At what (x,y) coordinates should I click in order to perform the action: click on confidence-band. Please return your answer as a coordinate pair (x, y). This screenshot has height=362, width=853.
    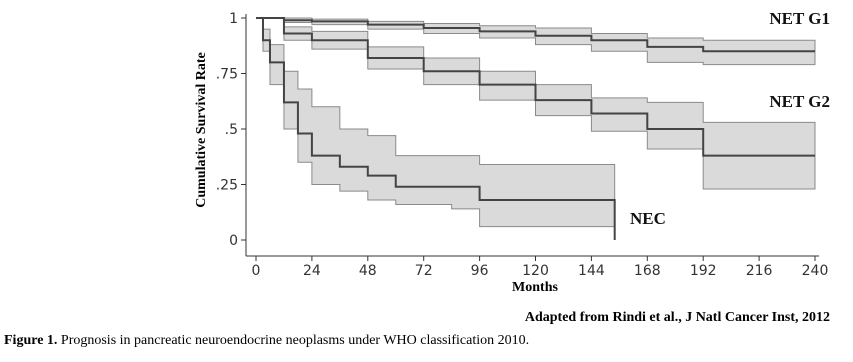
    Looking at the image, I should click on (536, 41).